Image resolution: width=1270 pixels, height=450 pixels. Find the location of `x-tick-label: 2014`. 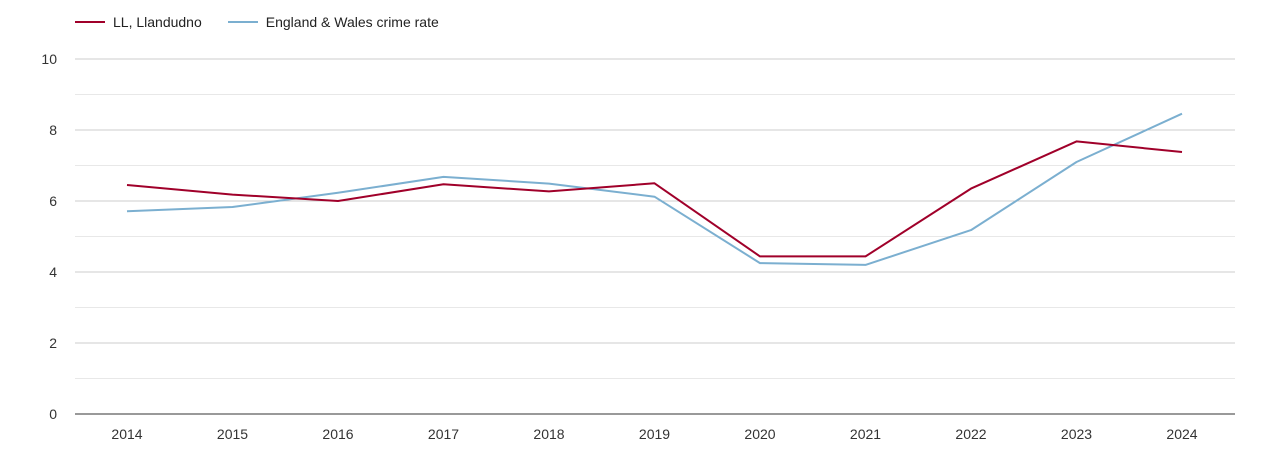

x-tick-label: 2014 is located at coordinates (126, 434).